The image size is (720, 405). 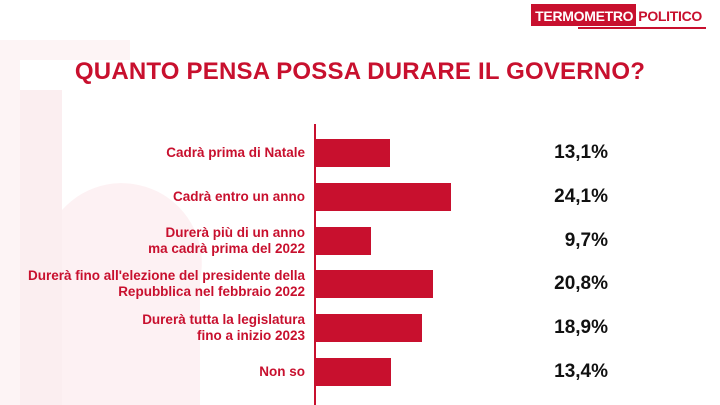 I want to click on category-label-line: Non so, so click(x=282, y=371).